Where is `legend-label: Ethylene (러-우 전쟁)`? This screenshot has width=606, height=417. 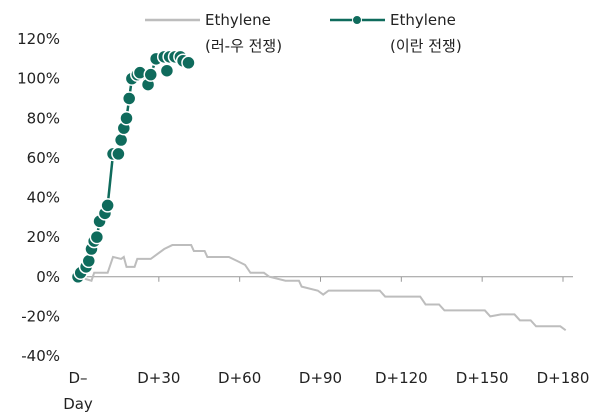
legend-label: Ethylene (러-우 전쟁) is located at coordinates (243, 33).